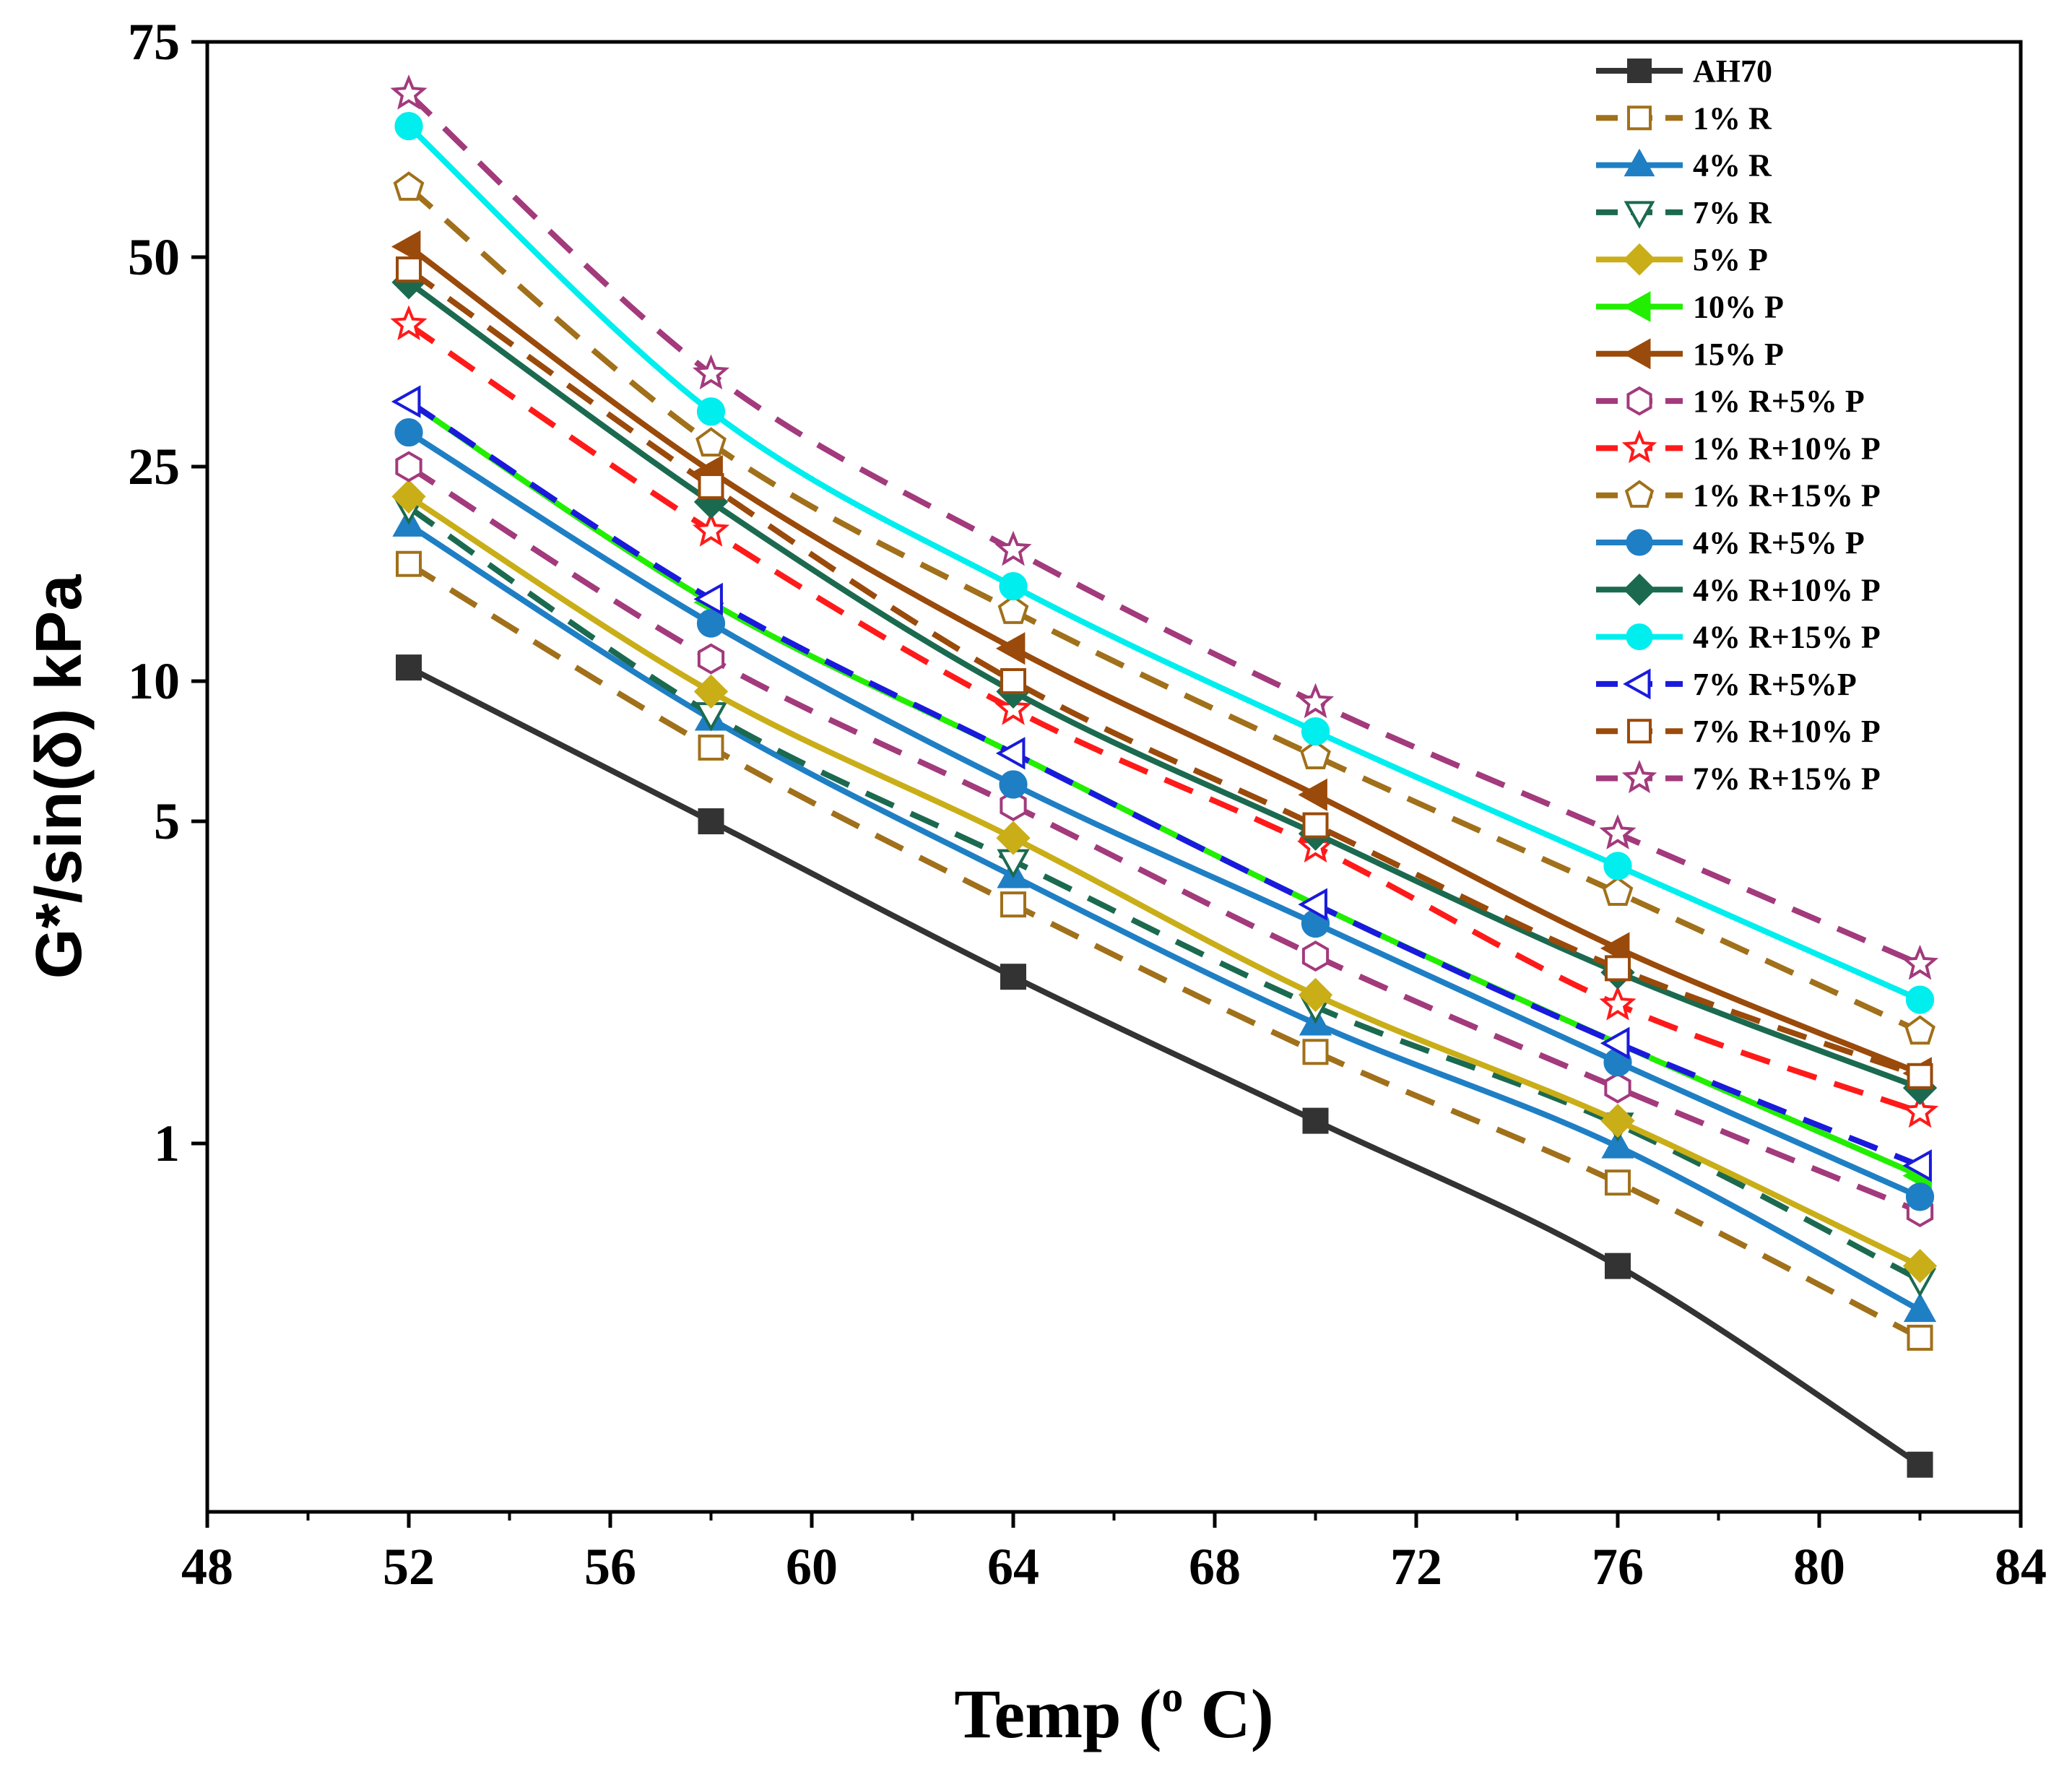 This screenshot has width=2072, height=1769. I want to click on y-tick-label: 50, so click(154, 257).